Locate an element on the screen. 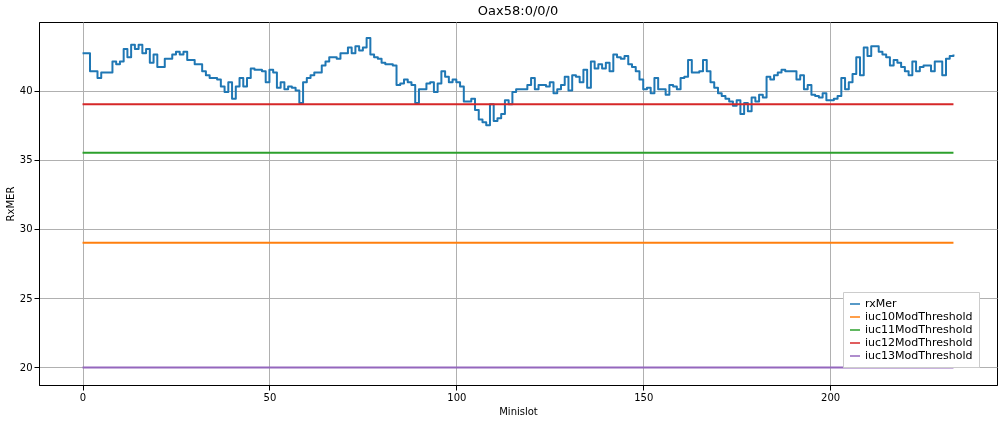 This screenshot has height=421, width=1002. legend-label: iuc12ModThreshold is located at coordinates (919, 342).